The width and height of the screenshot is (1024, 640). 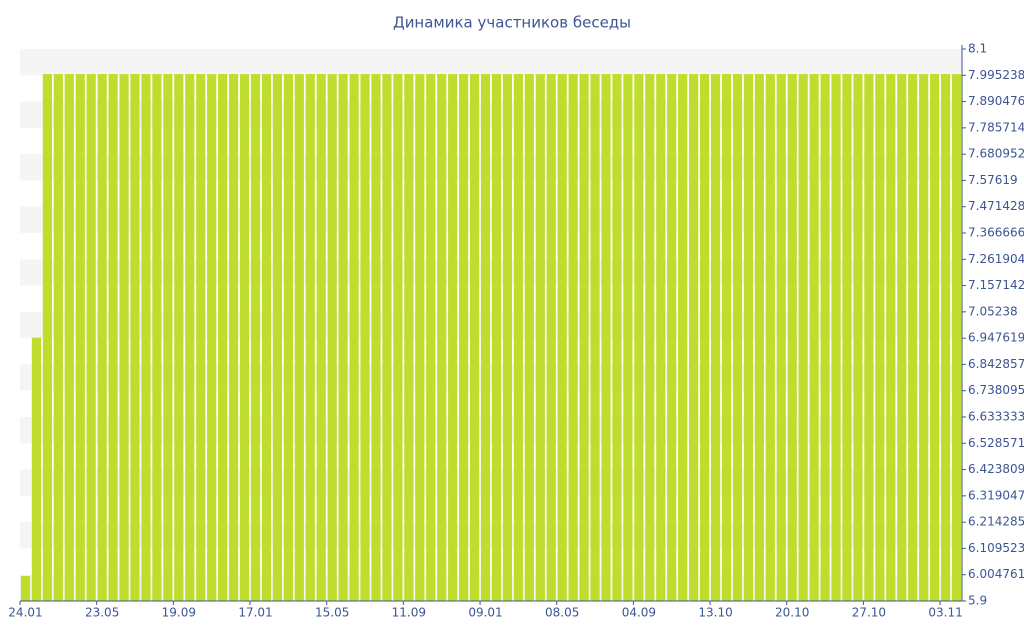 I want to click on x-tick-label: 08.05, so click(x=562, y=613).